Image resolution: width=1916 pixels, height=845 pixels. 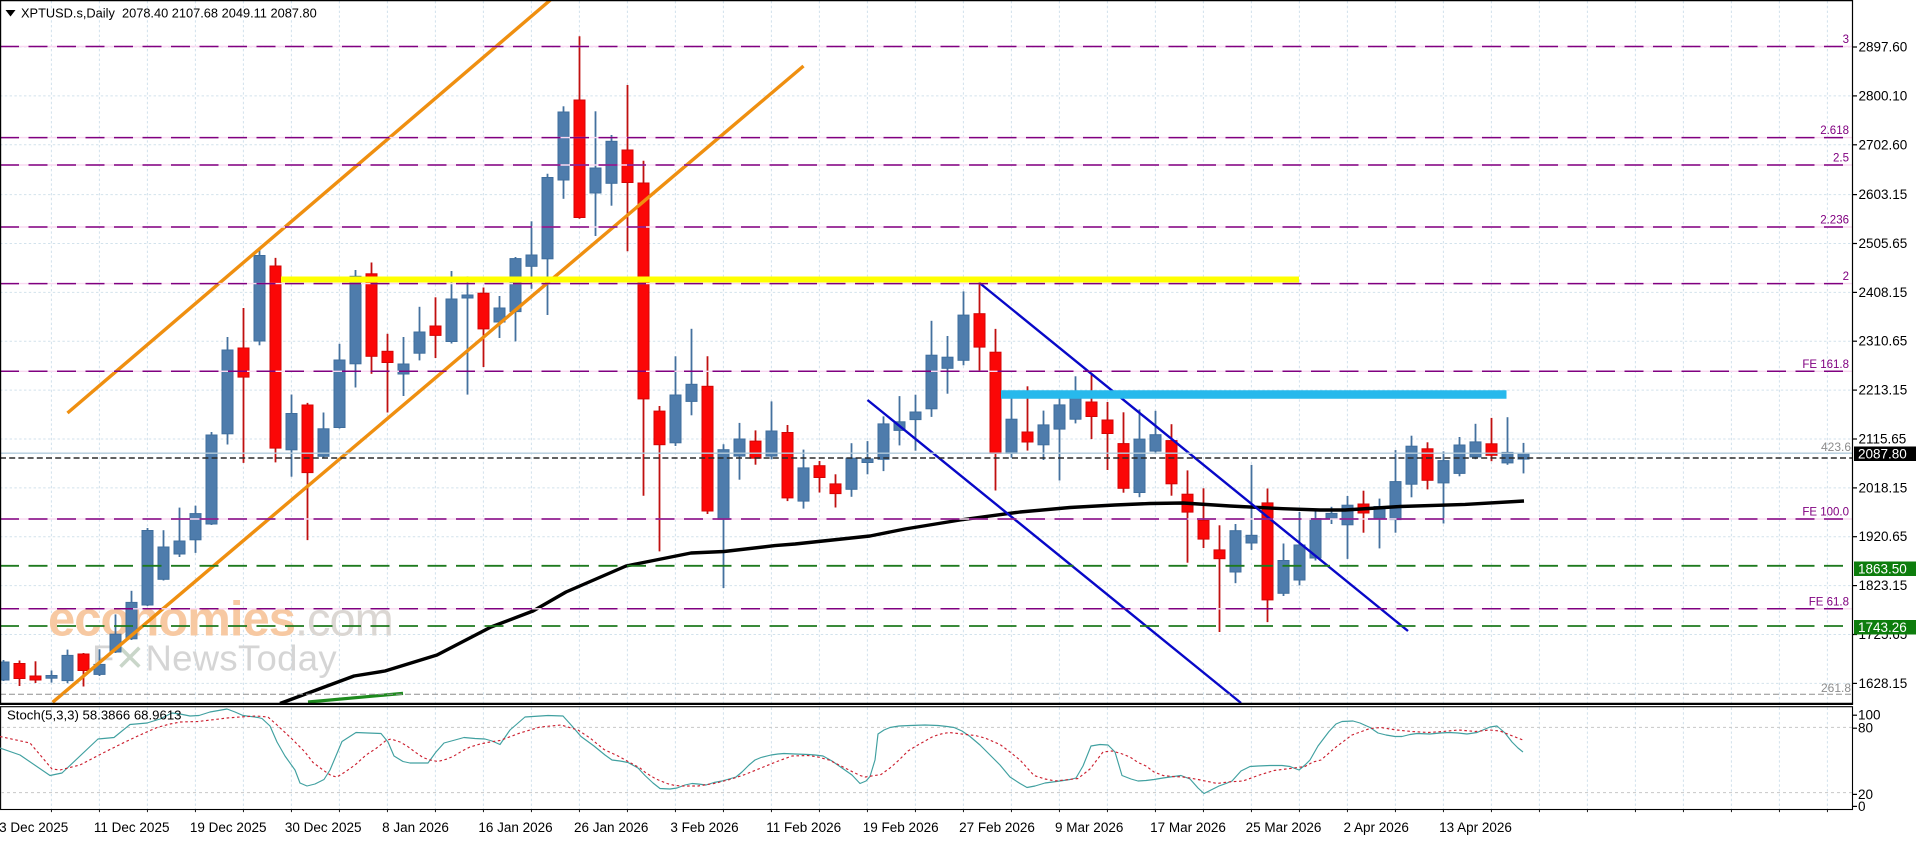 What do you see at coordinates (1862, 806) in the screenshot?
I see `svg-text: 0` at bounding box center [1862, 806].